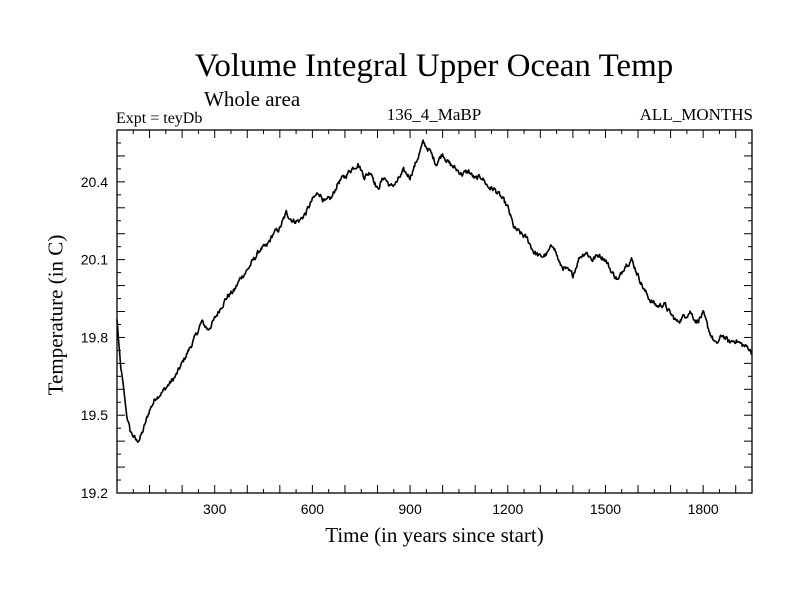 The width and height of the screenshot is (800, 600). I want to click on x-tick-label: 600, so click(313, 509).